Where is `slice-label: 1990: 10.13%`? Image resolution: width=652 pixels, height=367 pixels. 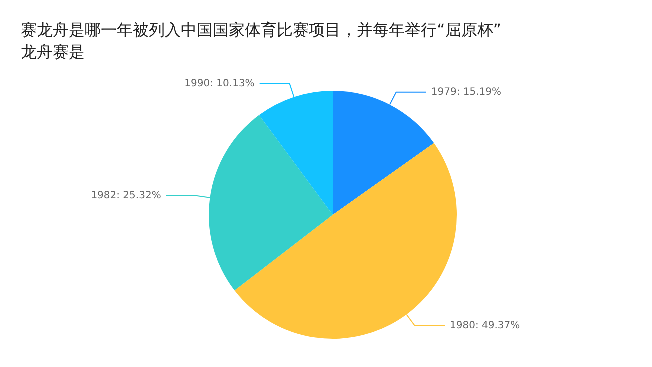 slice-label: 1990: 10.13% is located at coordinates (219, 84).